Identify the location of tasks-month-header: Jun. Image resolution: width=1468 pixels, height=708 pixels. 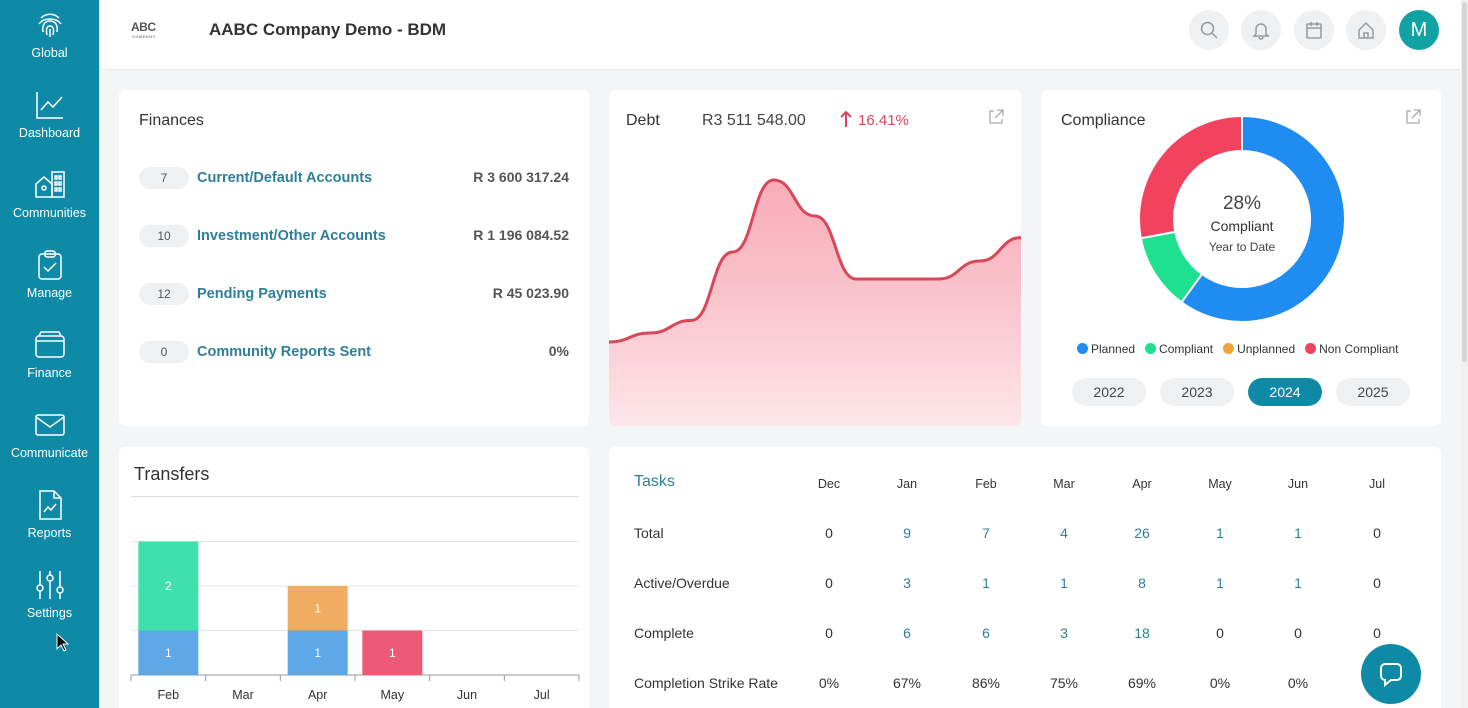
(1298, 484).